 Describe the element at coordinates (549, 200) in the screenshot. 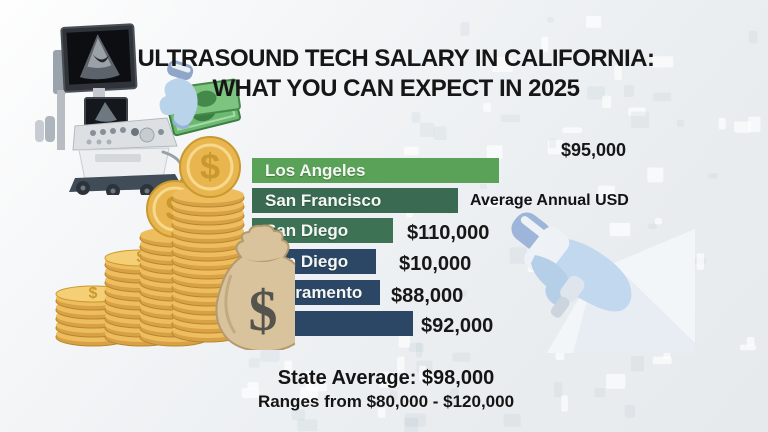

I see `legend-label: Average Annual USD` at that location.